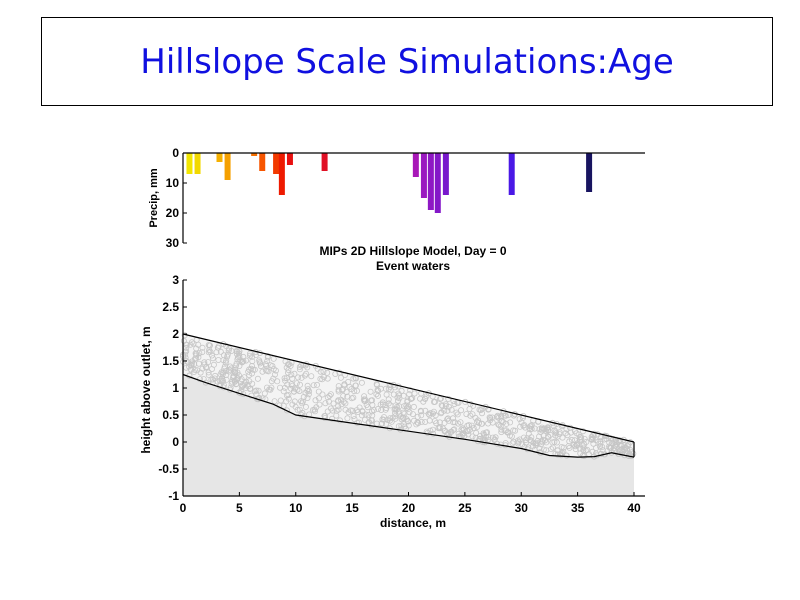 The image size is (800, 600). I want to click on y-tick-label-5: 1.5, so click(170, 361).